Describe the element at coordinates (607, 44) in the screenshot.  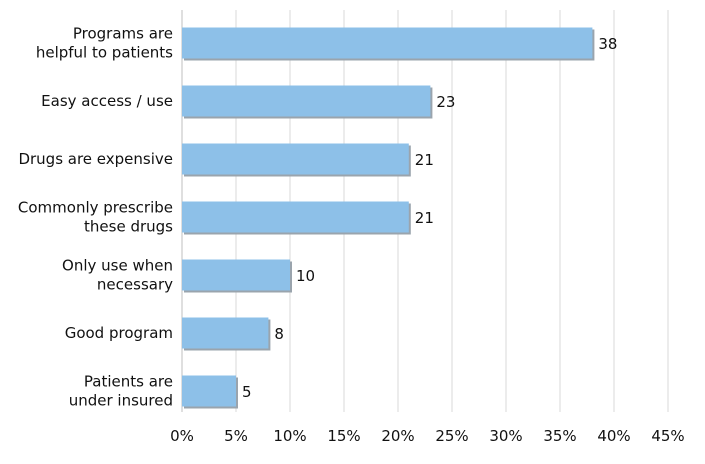
I see `value-label: 38` at that location.